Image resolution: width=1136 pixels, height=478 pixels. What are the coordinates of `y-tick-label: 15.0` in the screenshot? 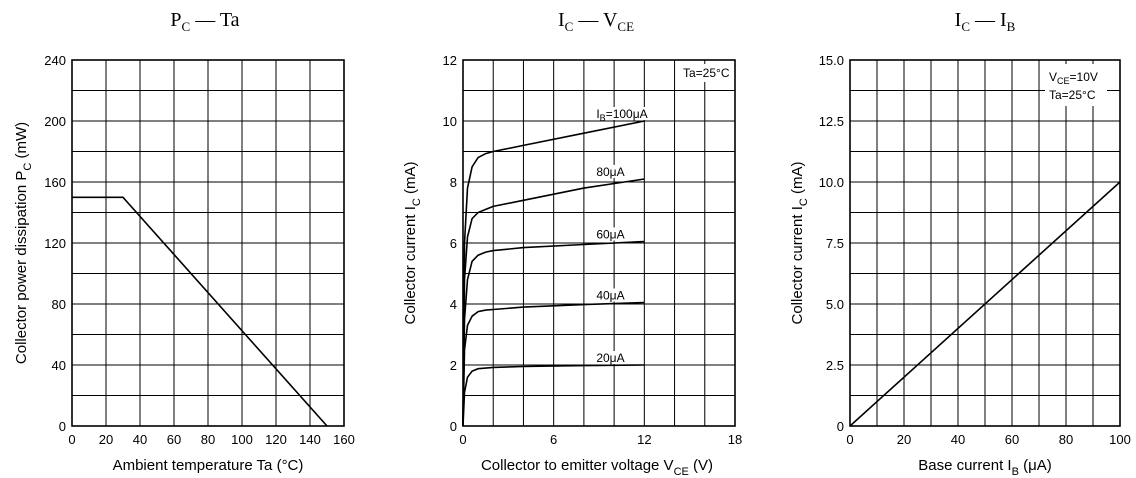 It's located at (831, 60).